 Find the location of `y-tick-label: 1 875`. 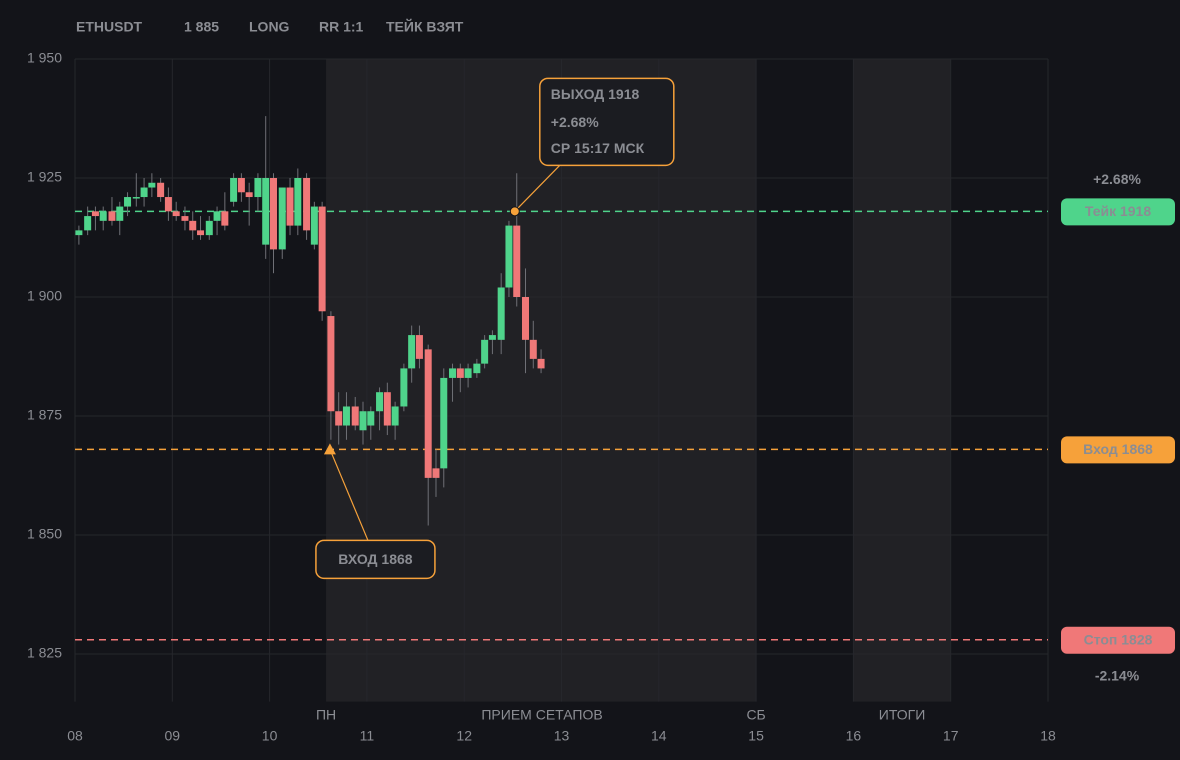

y-tick-label: 1 875 is located at coordinates (44, 415).